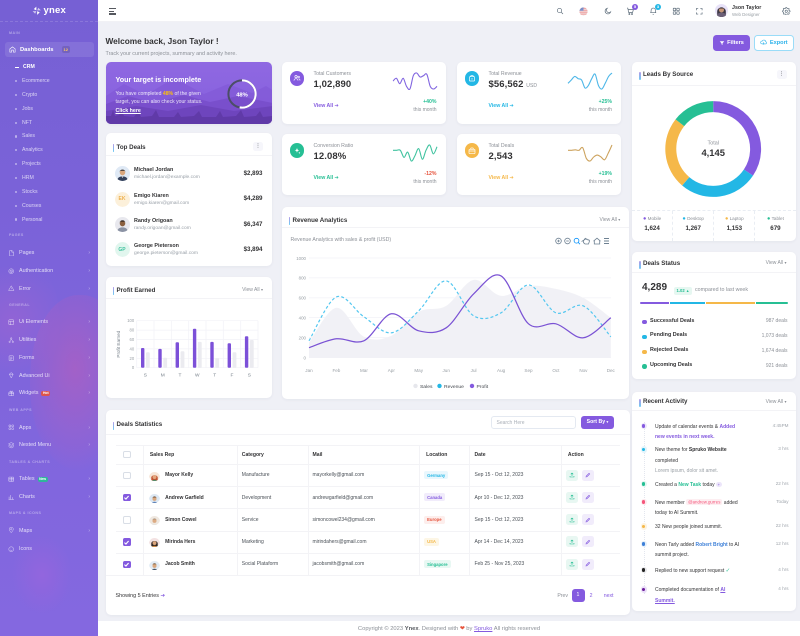 The height and width of the screenshot is (636, 800). Describe the element at coordinates (391, 370) in the screenshot. I see `svg-text: Apr` at that location.